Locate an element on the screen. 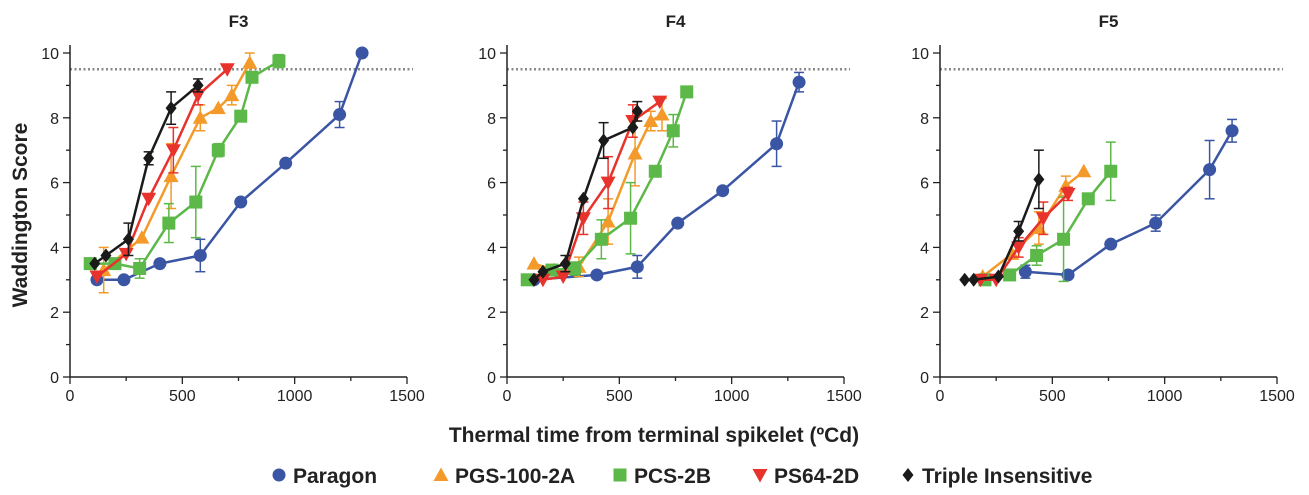 Image resolution: width=1309 pixels, height=495 pixels. panel-title: F3 is located at coordinates (239, 21).